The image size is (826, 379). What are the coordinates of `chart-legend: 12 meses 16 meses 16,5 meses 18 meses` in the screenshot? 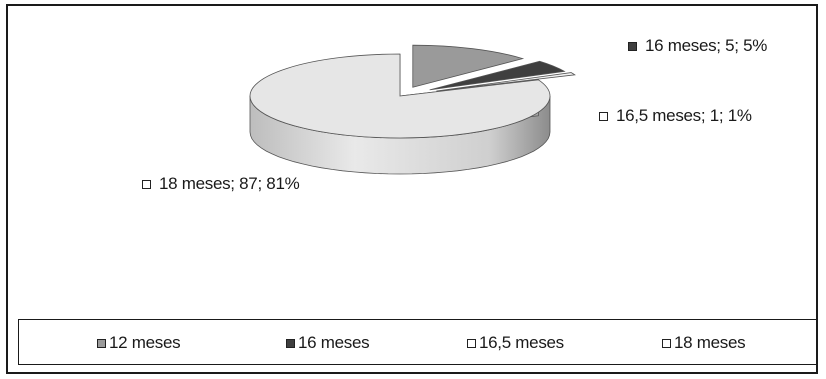 It's located at (418, 342).